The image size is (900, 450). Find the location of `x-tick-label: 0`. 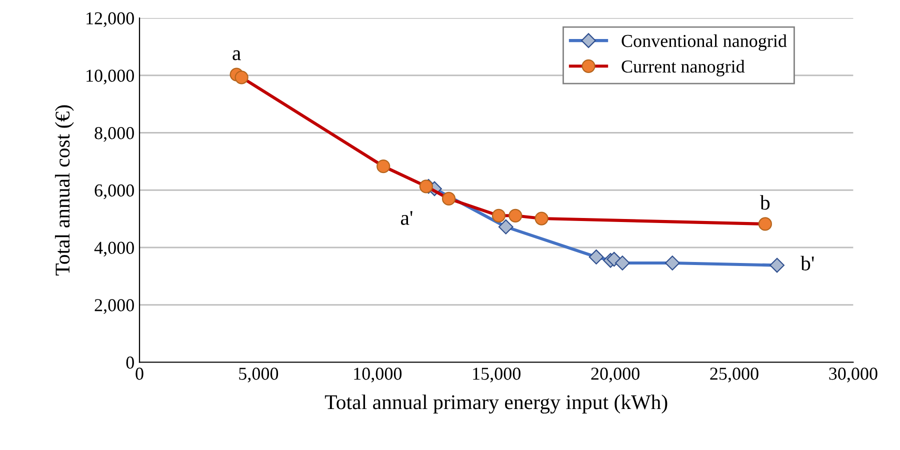

x-tick-label: 0 is located at coordinates (140, 374).